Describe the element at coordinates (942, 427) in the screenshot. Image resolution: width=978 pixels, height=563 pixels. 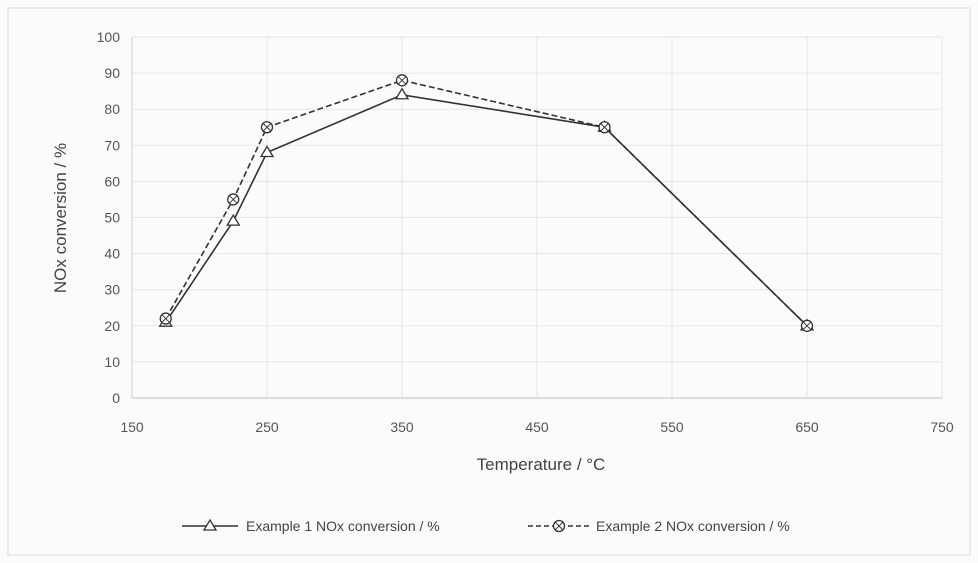
I see `x-tick-label: 750` at that location.